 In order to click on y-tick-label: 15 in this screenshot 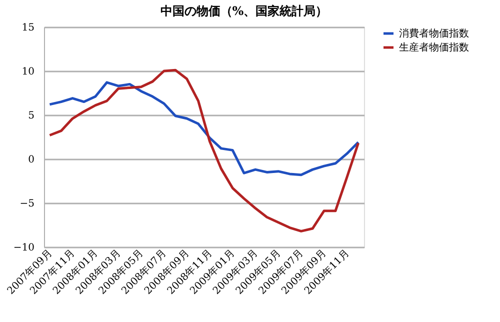, I will do `click(28, 28)`.